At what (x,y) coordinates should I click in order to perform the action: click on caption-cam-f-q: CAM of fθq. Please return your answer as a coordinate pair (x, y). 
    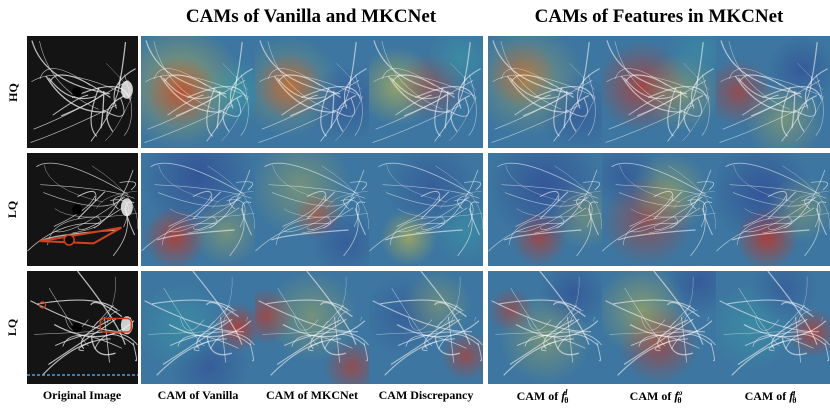
    Looking at the image, I should click on (770, 397).